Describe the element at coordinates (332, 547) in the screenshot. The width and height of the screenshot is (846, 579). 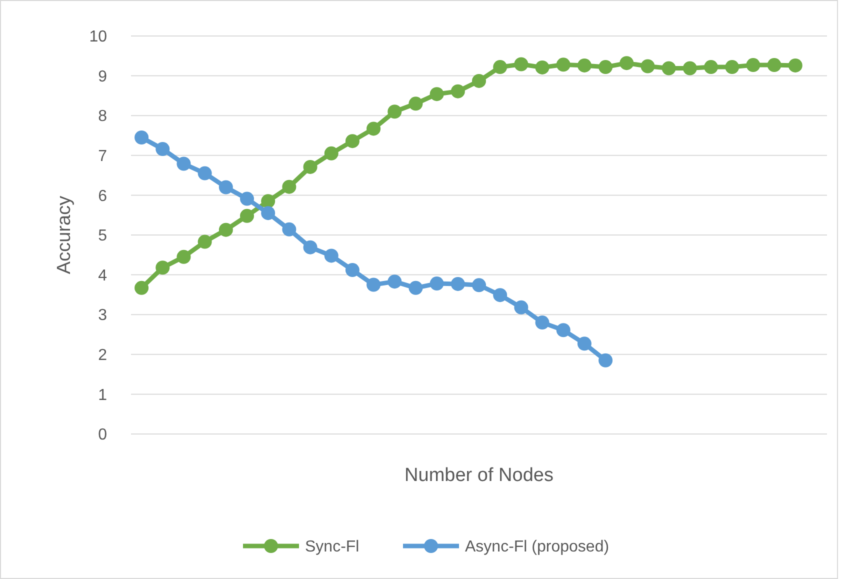
I see `legend-label: Sync-Fl` at that location.